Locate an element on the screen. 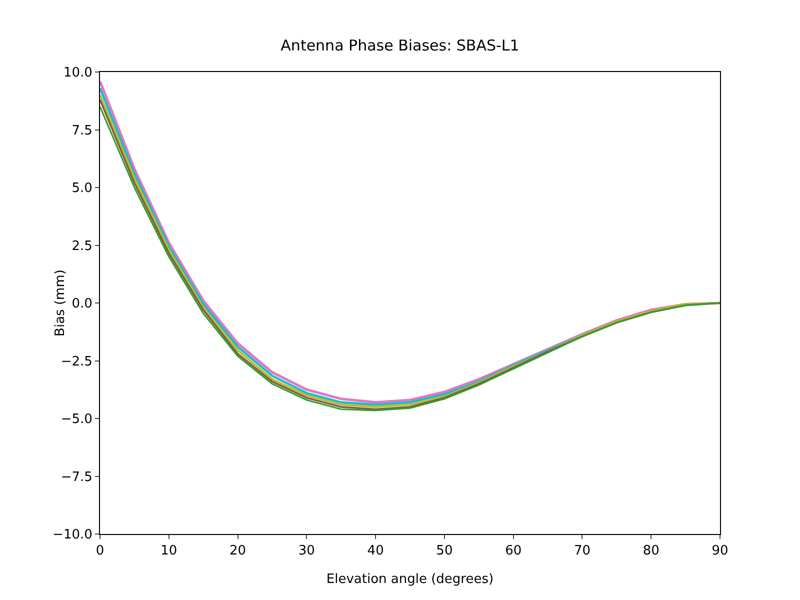  y-tick-label: 5.0 is located at coordinates (82, 188).